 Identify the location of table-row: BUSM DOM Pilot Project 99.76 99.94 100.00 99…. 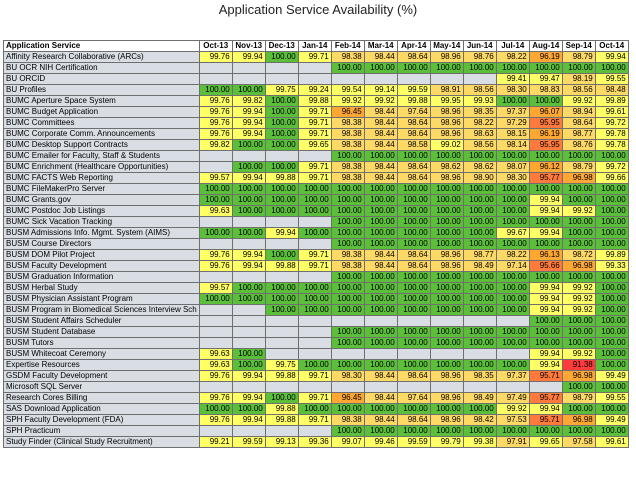
(316, 255).